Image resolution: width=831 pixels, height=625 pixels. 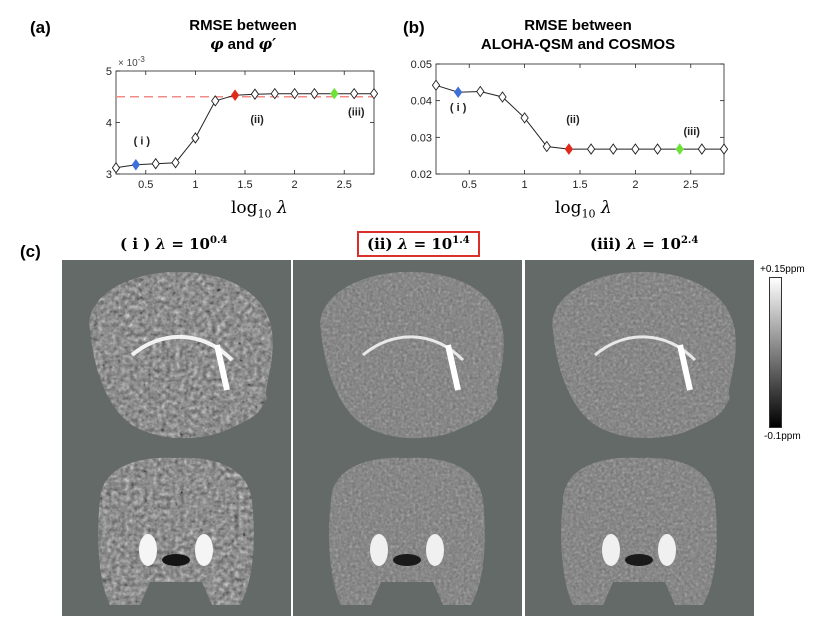 I want to click on panel-a-letter: (a), so click(x=40, y=27).